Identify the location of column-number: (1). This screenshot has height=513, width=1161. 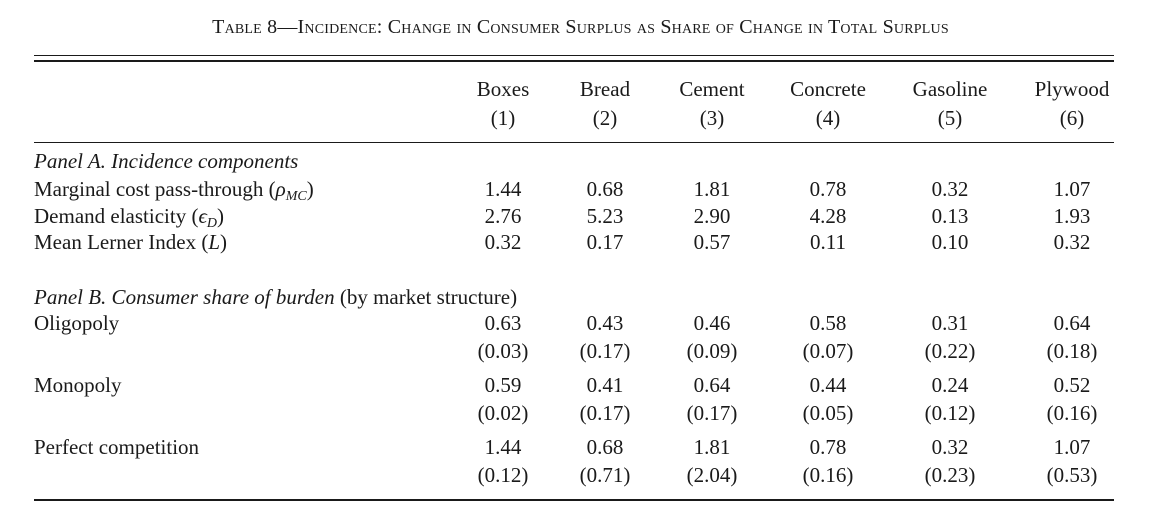
(503, 118).